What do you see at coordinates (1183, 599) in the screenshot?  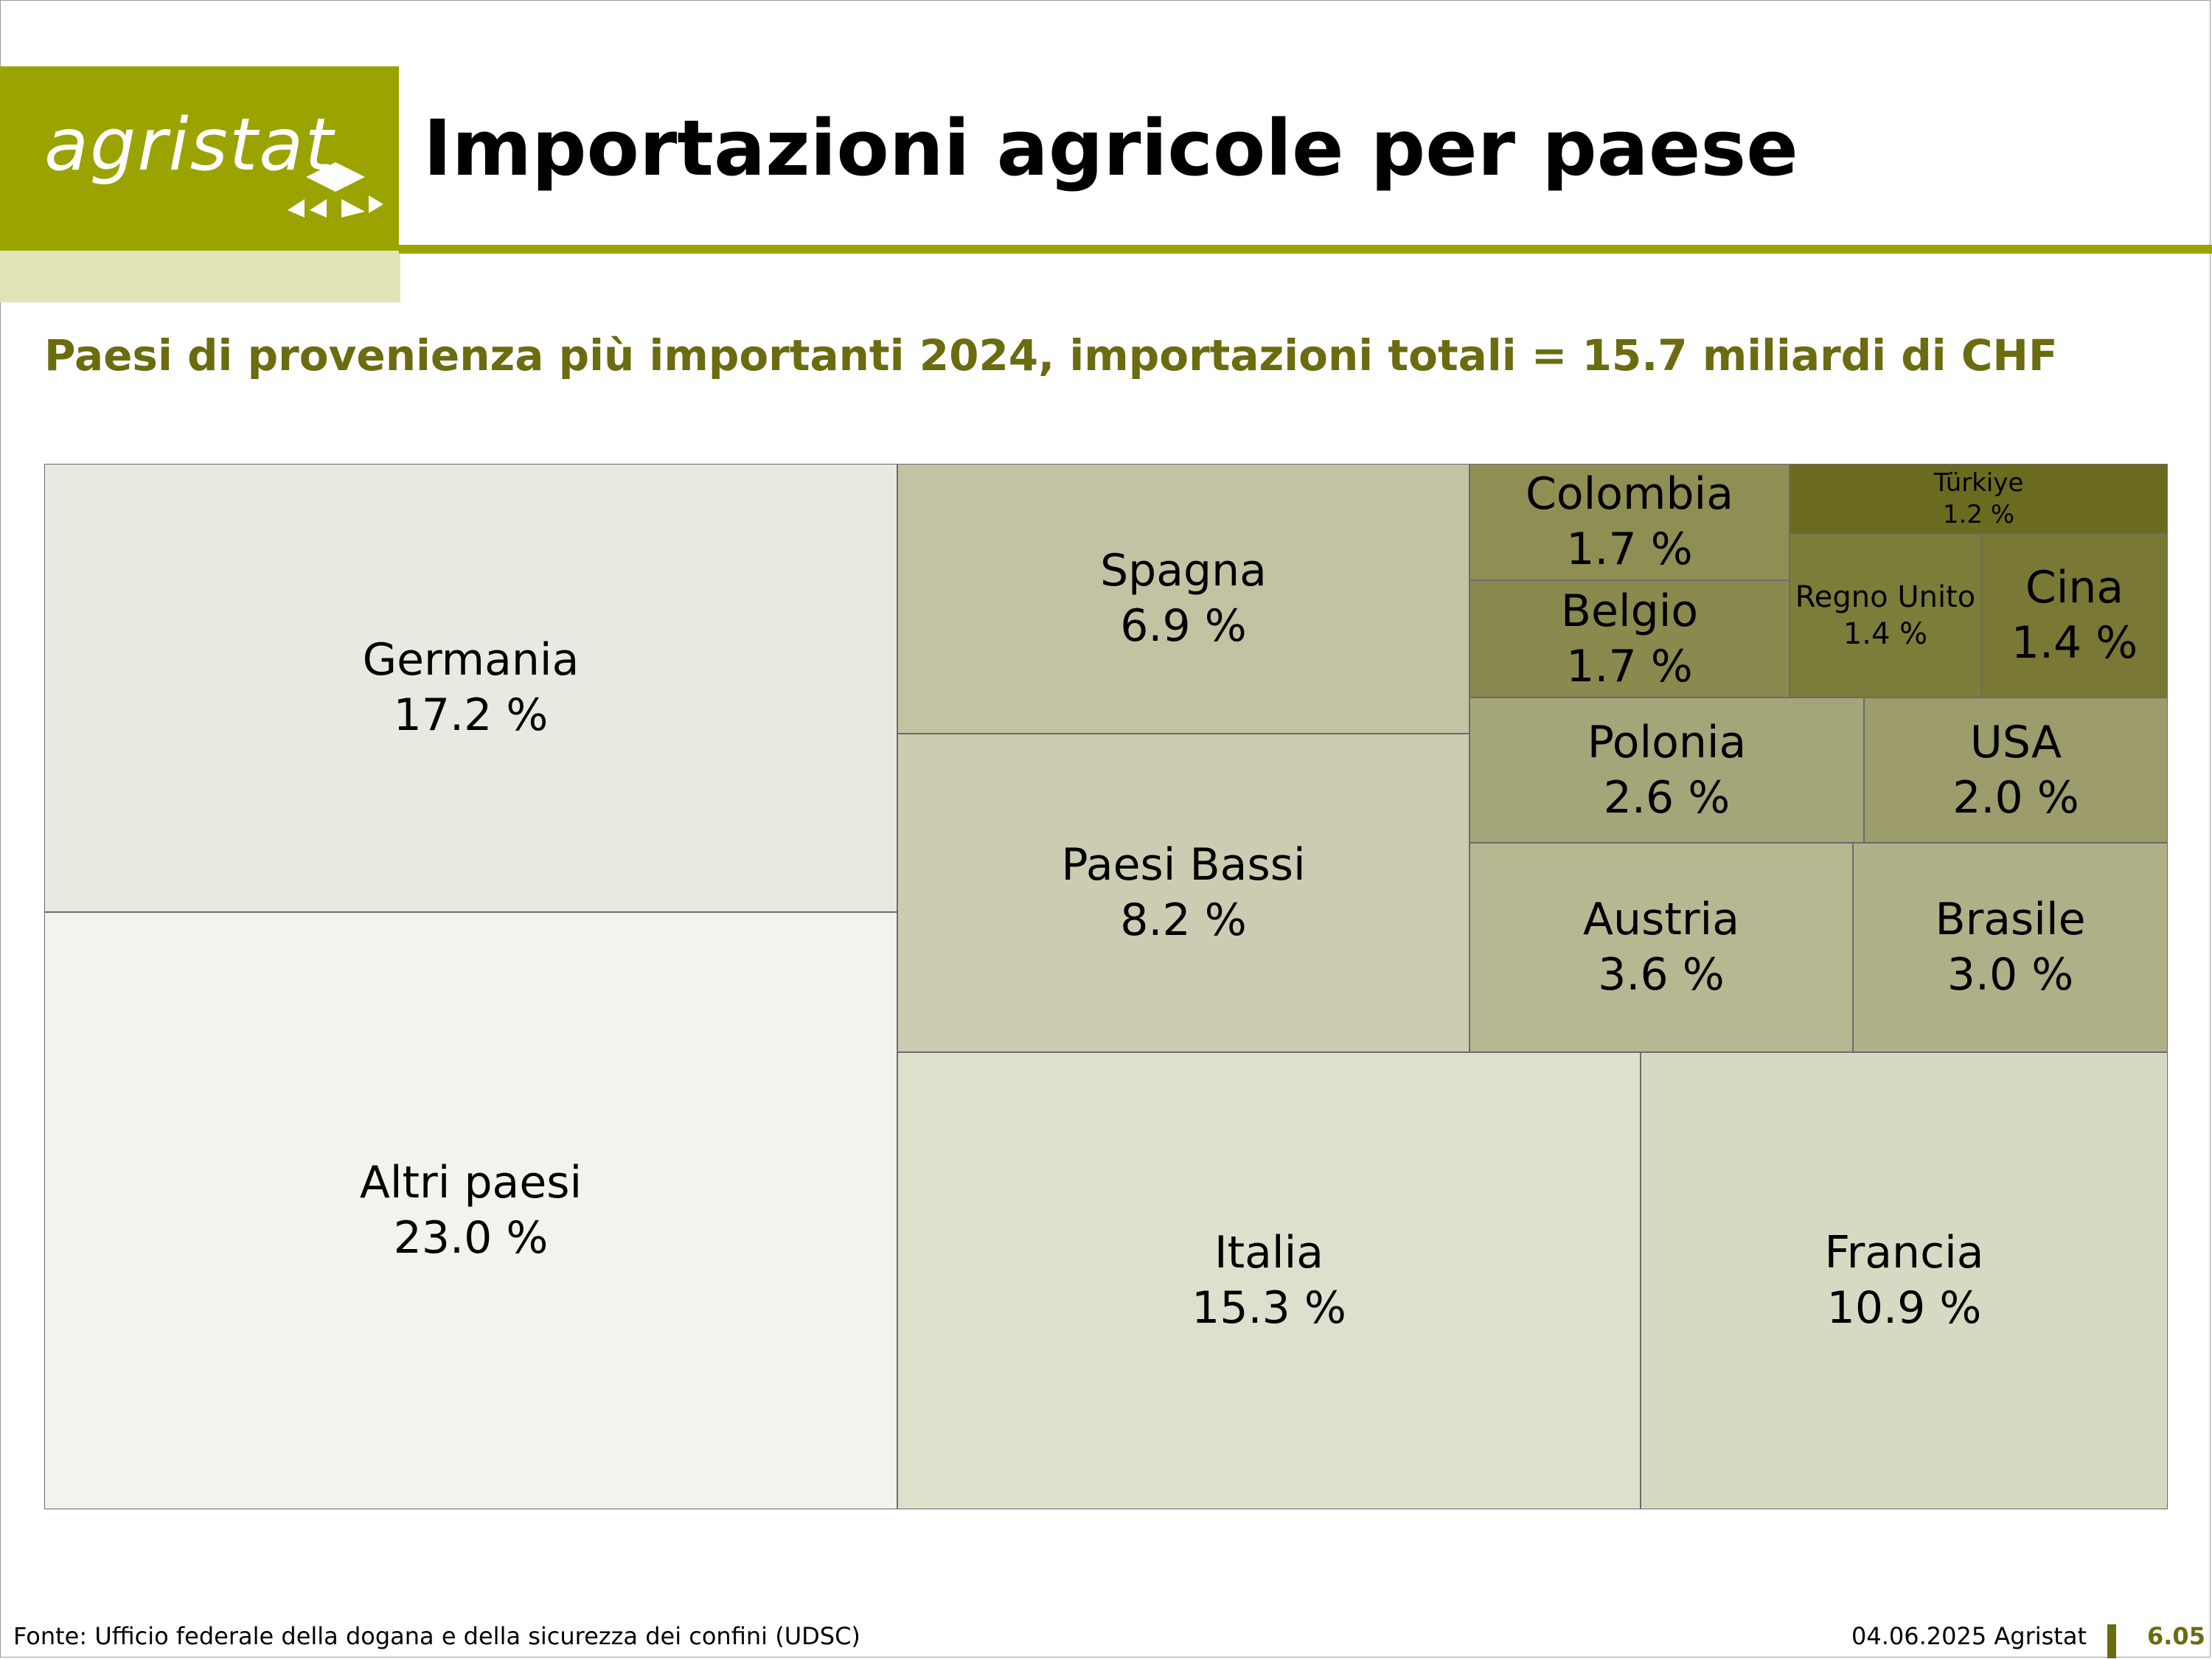 I see `treemap-tile: Spagna 6.9 %` at bounding box center [1183, 599].